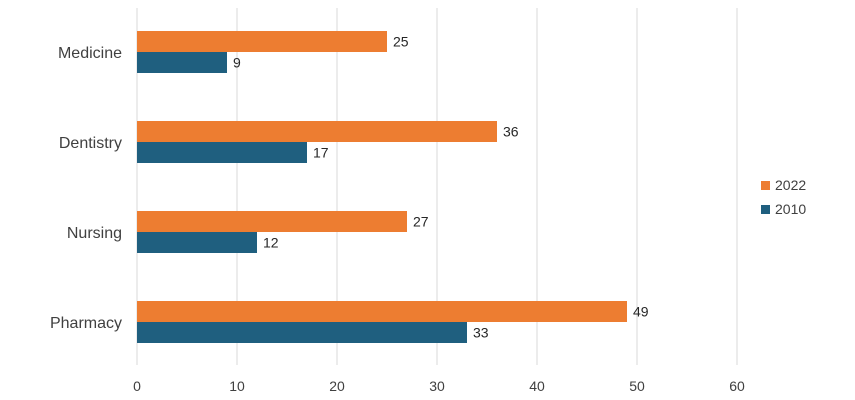  What do you see at coordinates (262, 41) in the screenshot?
I see `bar-2022-medicine` at bounding box center [262, 41].